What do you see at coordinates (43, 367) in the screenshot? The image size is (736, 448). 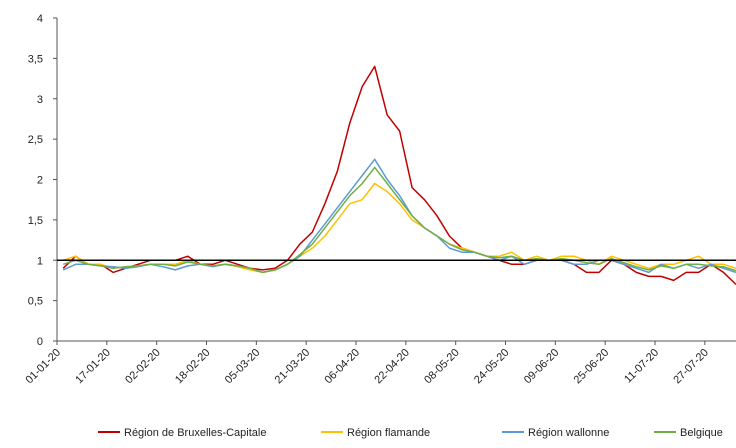 I see `x-tick-label: 01-01-20` at bounding box center [43, 367].